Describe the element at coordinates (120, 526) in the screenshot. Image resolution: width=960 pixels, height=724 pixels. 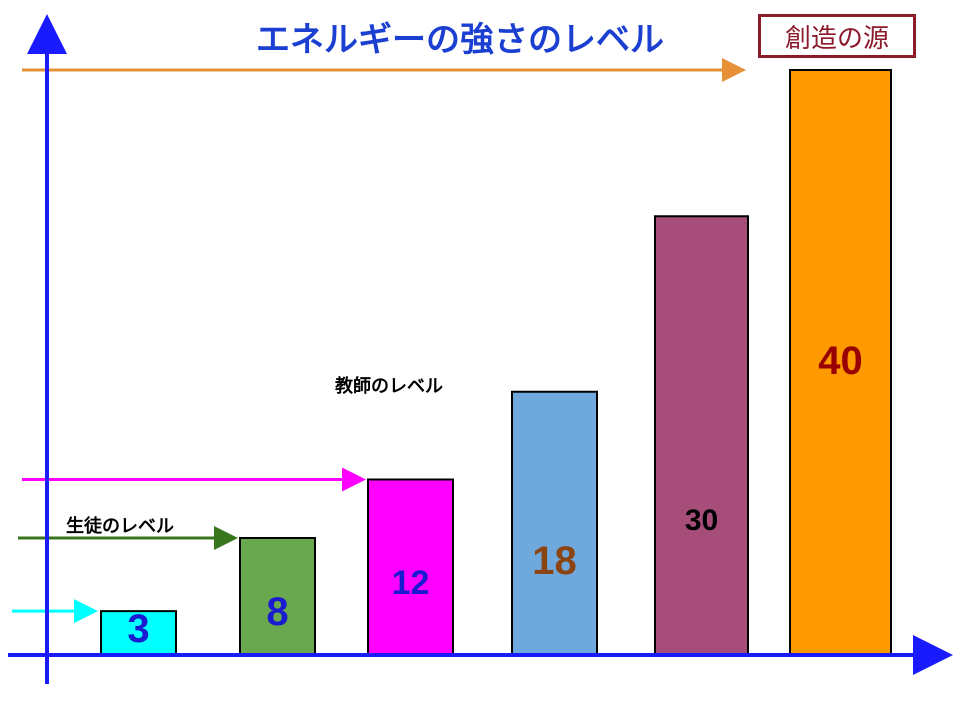
I see `student-level-label: 生徒のレベル` at that location.